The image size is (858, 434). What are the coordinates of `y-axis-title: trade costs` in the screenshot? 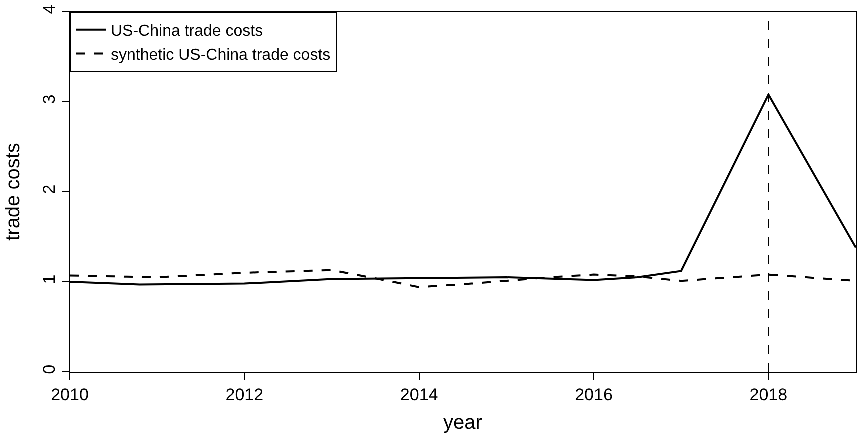 It's located at (13, 192).